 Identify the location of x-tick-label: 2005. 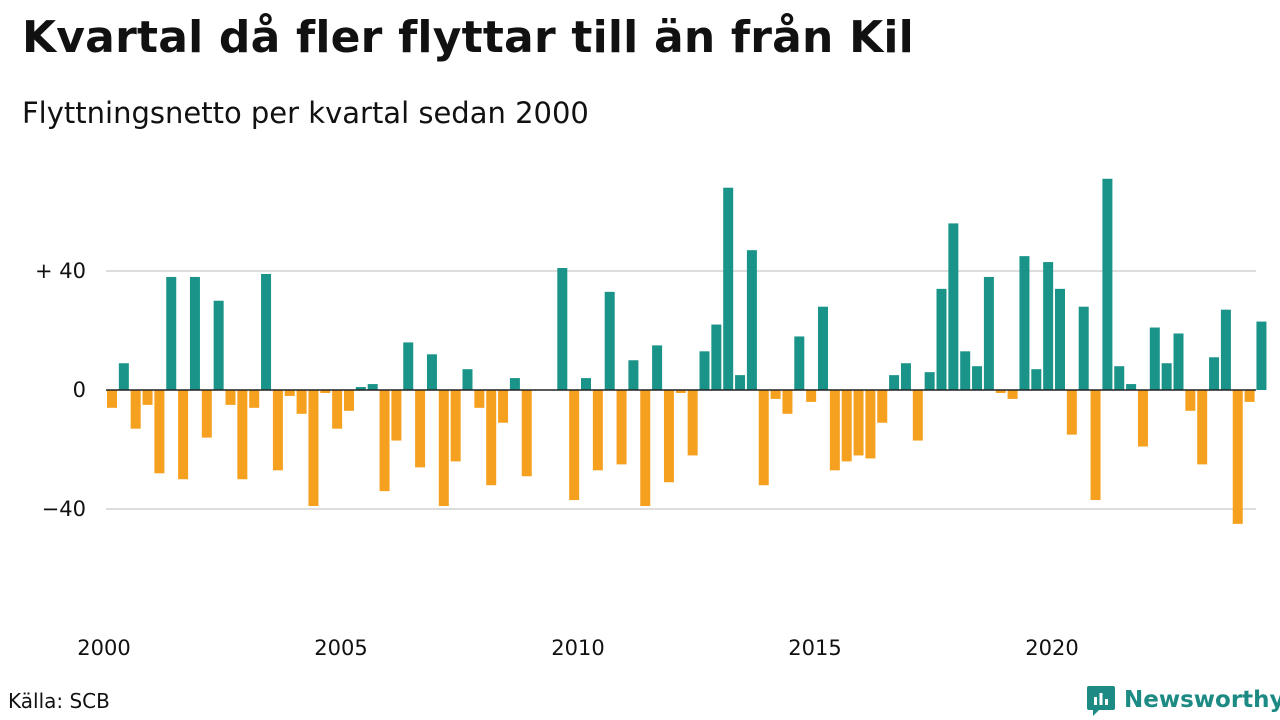
(340, 648).